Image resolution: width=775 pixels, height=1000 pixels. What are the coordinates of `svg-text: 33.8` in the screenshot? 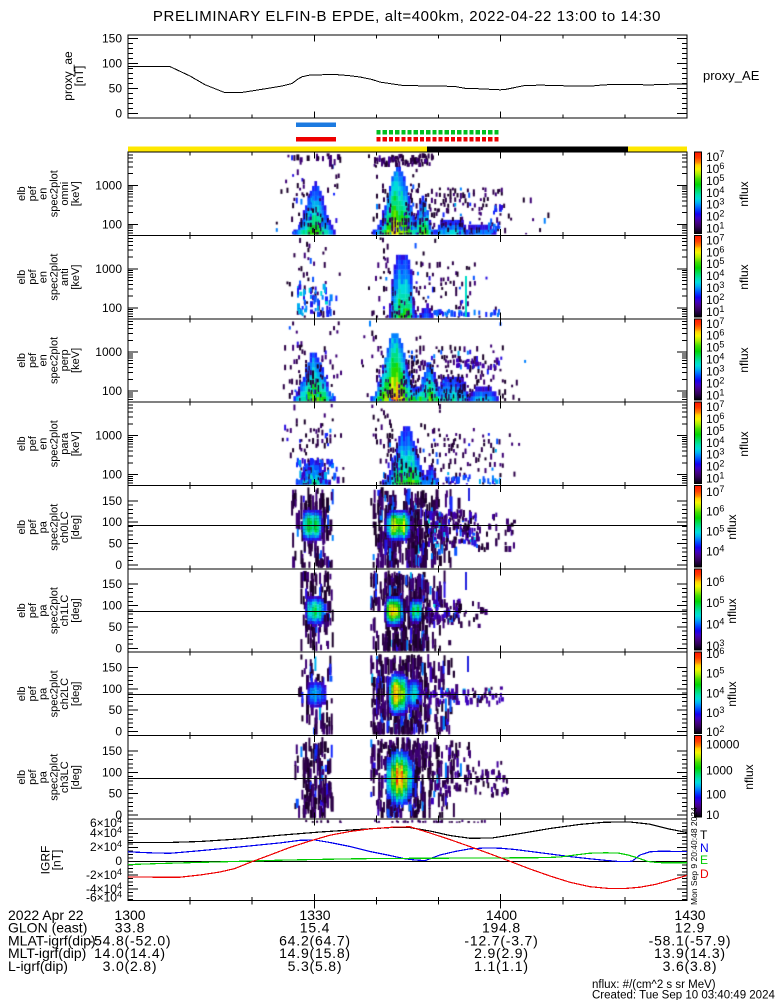 It's located at (130, 928).